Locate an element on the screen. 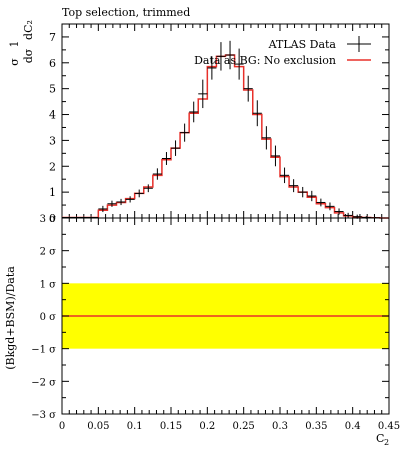  ratio-y-axis-label: (Bkgd+BSM)/Data is located at coordinates (10, 318).